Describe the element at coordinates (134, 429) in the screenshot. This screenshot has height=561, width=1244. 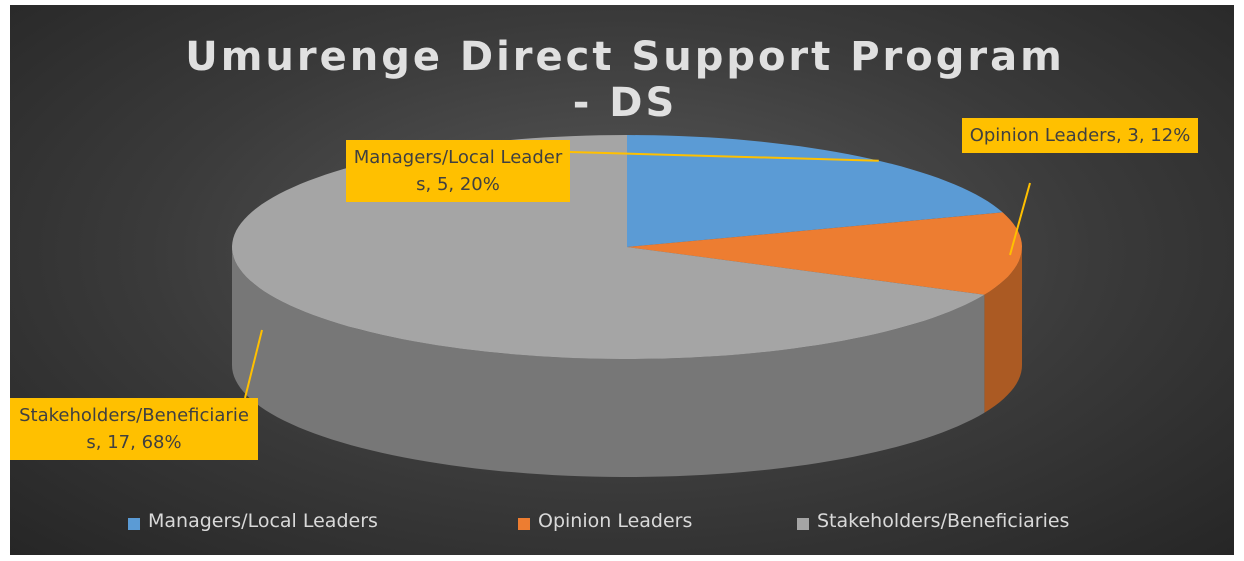
I see `data-label: Stakeholders/Beneficiaries, 17, 68%` at that location.